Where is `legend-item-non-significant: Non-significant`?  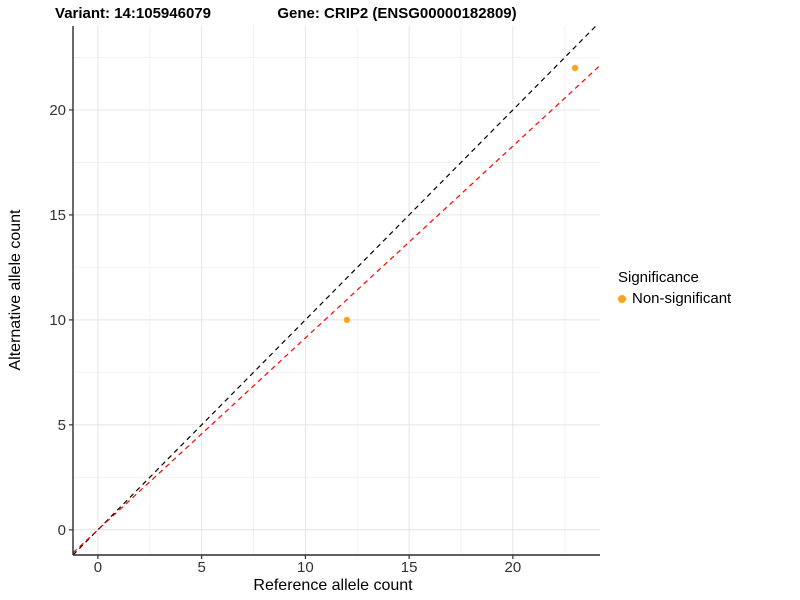
legend-item-non-significant: Non-significant is located at coordinates (674, 298).